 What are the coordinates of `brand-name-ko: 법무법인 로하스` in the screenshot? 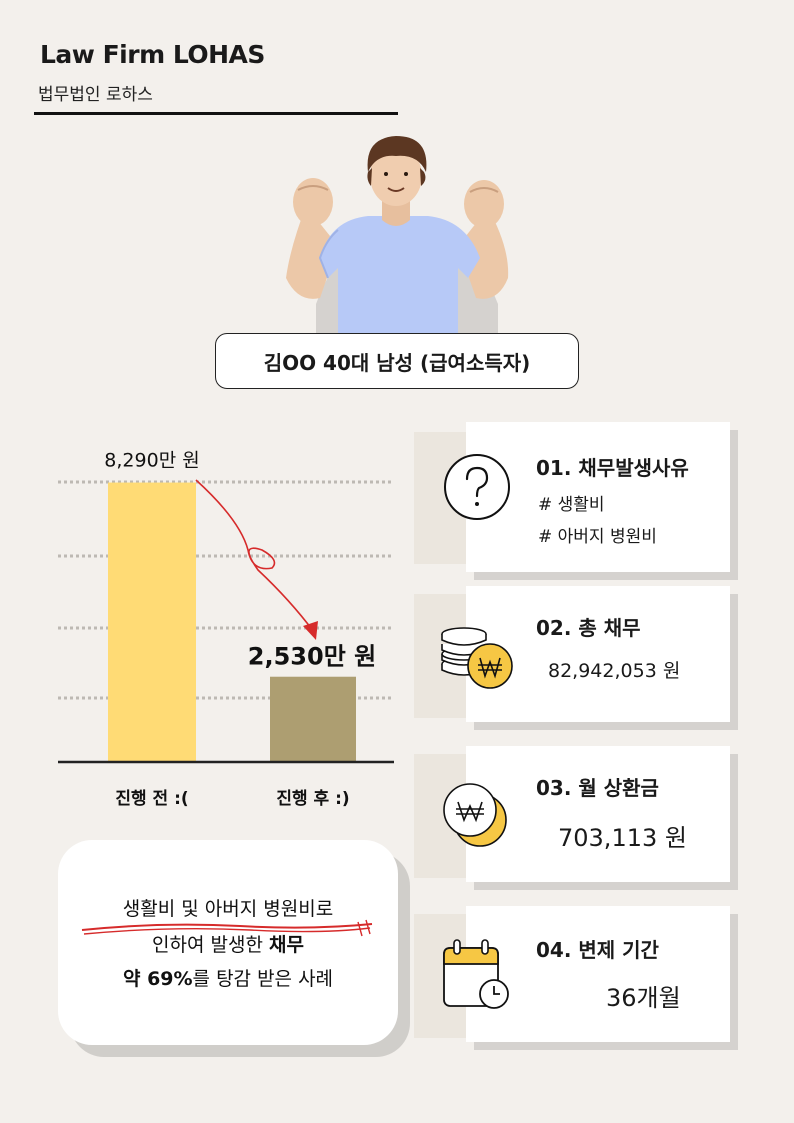 It's located at (95, 95).